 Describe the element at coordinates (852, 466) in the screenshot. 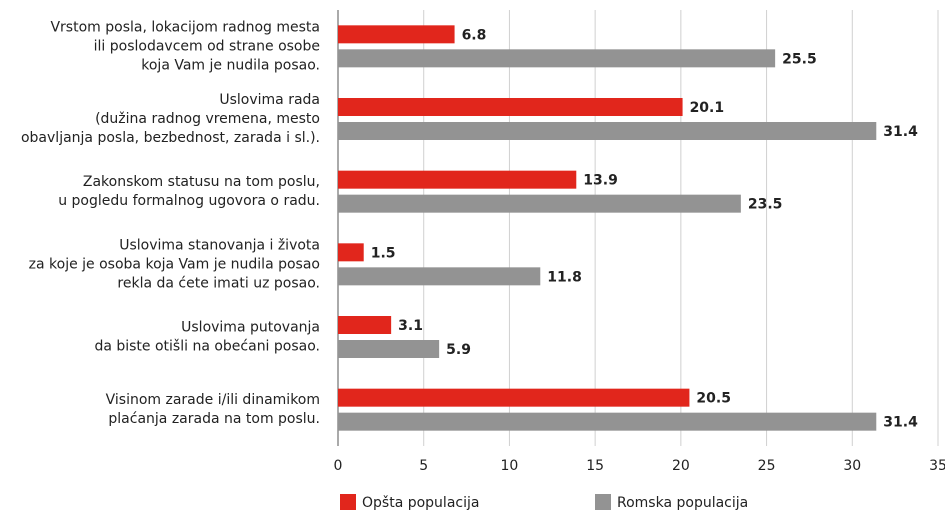

I see `x-tick-label: 30` at that location.